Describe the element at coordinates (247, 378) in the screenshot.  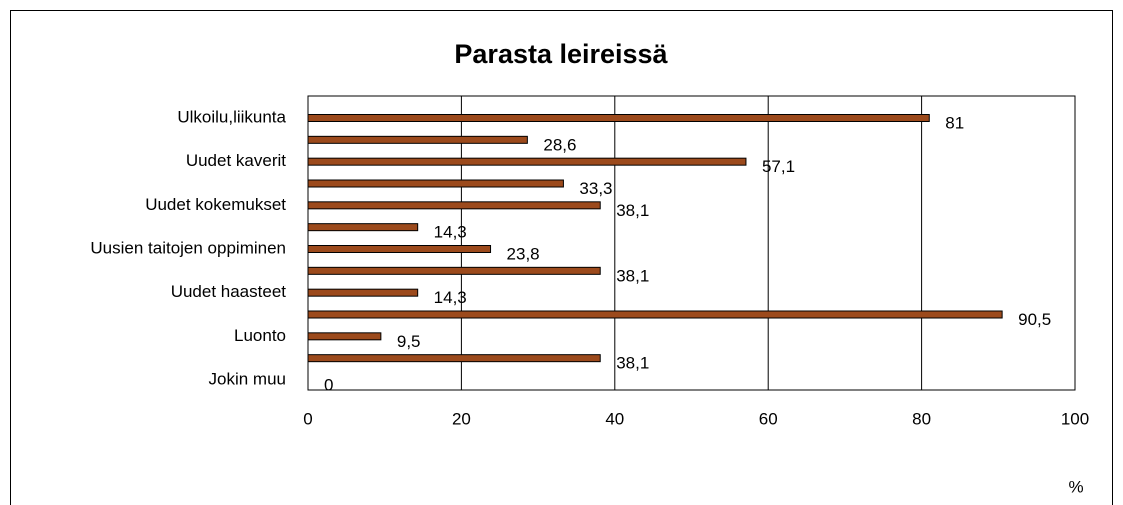
I see `y-tick-label: Jokin muu` at that location.